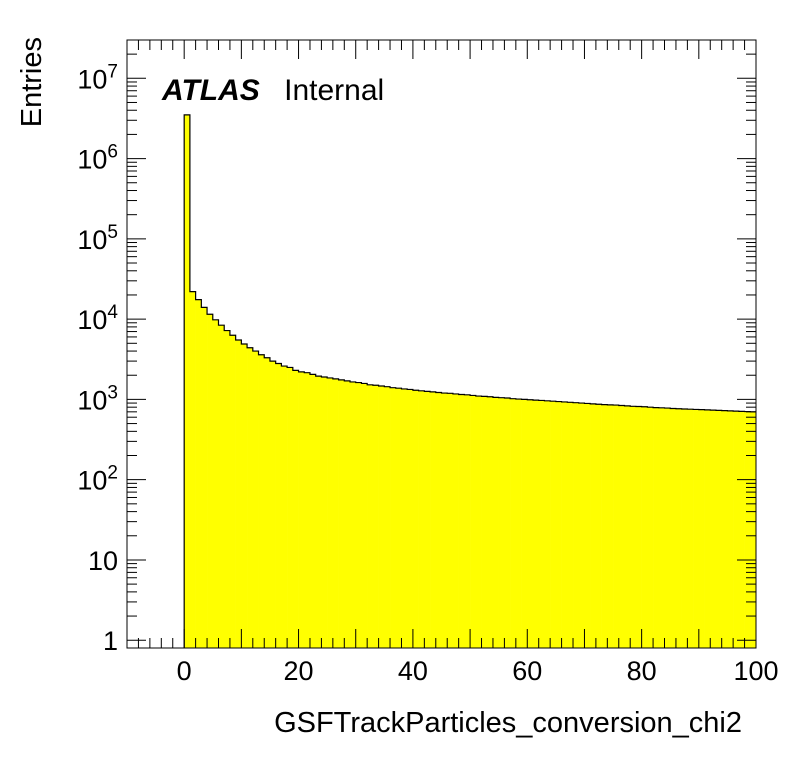 Image resolution: width=796 pixels, height=772 pixels. What do you see at coordinates (184, 671) in the screenshot?
I see `x-tick-label: 0` at bounding box center [184, 671].